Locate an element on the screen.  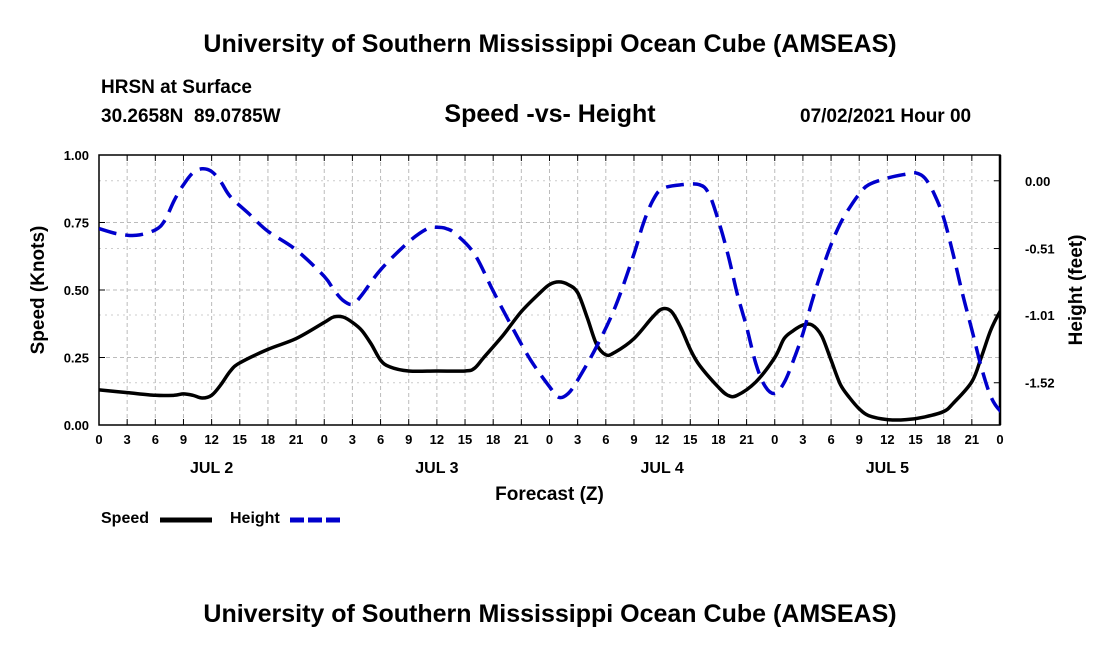
y-tick-label: 0.00 is located at coordinates (76, 425).